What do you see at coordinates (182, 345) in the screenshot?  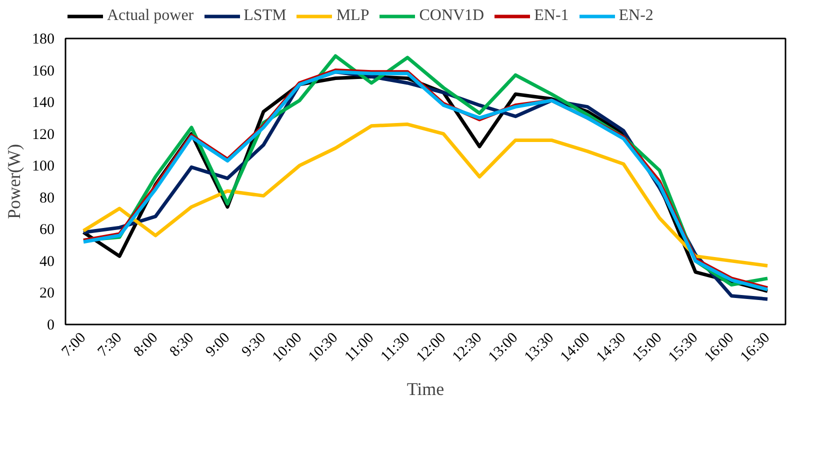 I see `x-tick-label: 8:30` at bounding box center [182, 345].